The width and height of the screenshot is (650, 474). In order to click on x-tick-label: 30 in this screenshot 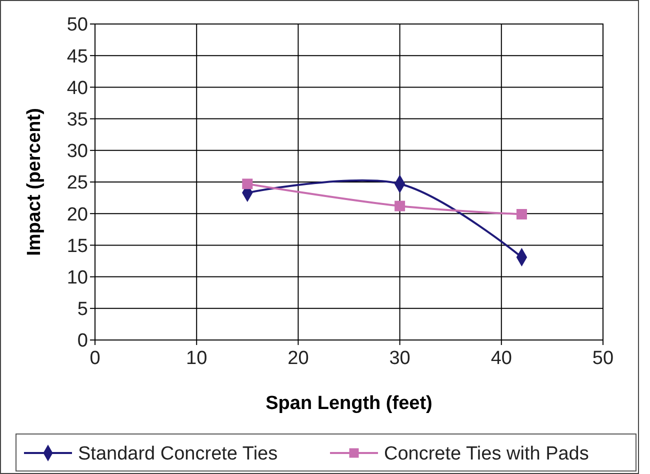, I will do `click(399, 358)`.